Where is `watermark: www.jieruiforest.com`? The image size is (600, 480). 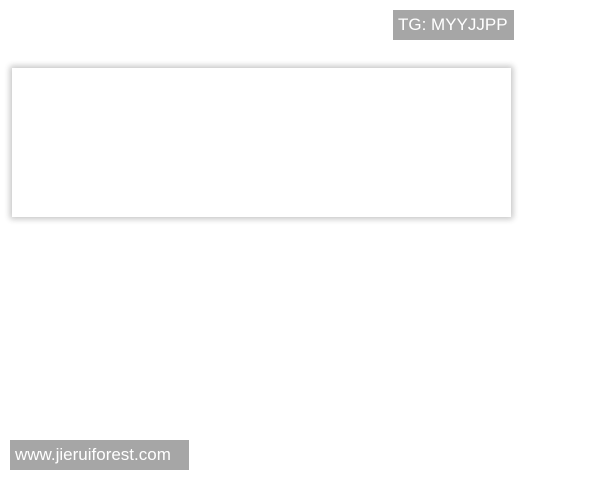 watermark: www.jieruiforest.com is located at coordinates (99, 455).